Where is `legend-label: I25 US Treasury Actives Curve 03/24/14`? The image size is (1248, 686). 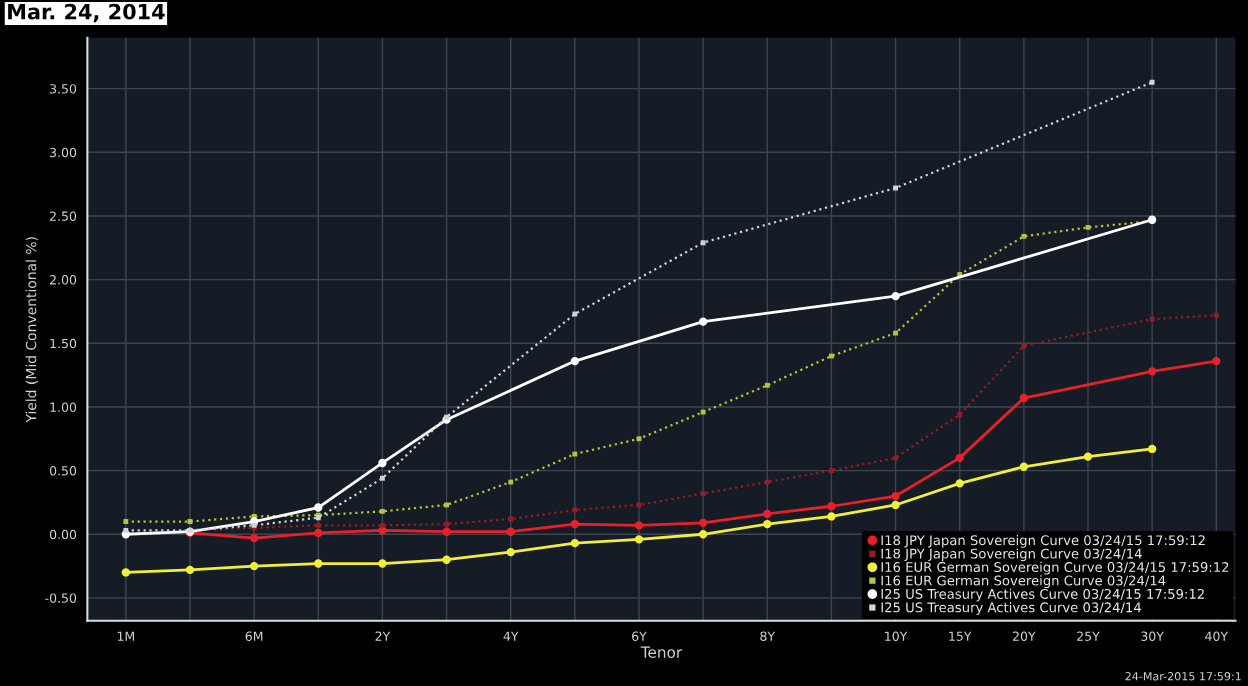
legend-label: I25 US Treasury Actives Curve 03/24/14 is located at coordinates (1011, 608).